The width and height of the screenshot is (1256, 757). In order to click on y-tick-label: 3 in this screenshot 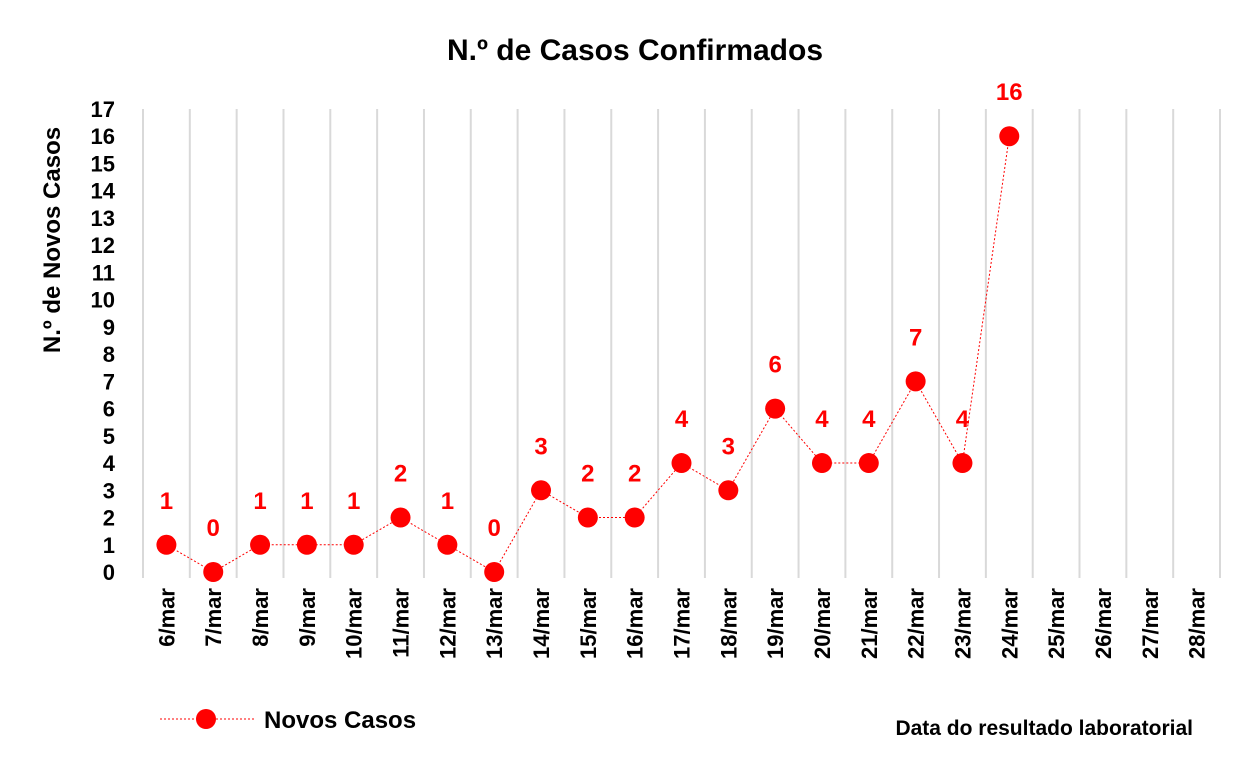, I will do `click(109, 490)`.